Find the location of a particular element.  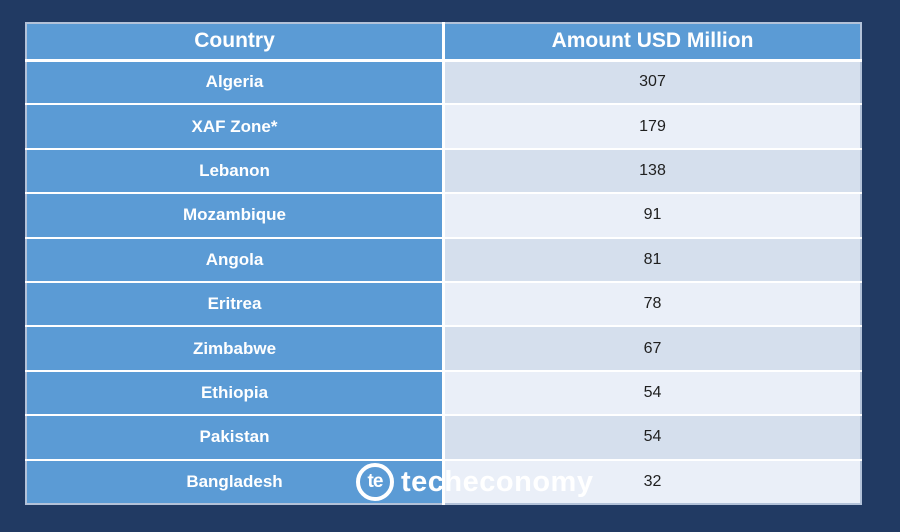

amount-cell: 81 is located at coordinates (651, 259).